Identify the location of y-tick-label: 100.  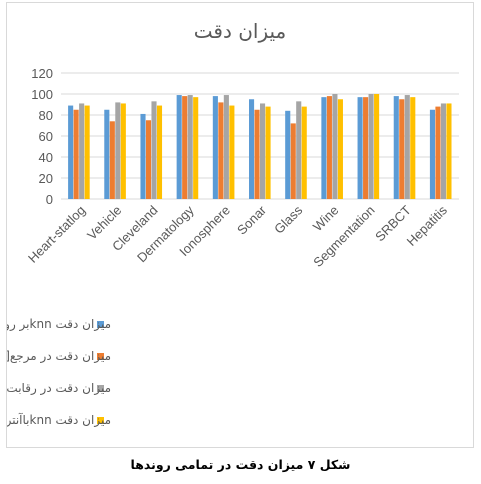
(42, 94).